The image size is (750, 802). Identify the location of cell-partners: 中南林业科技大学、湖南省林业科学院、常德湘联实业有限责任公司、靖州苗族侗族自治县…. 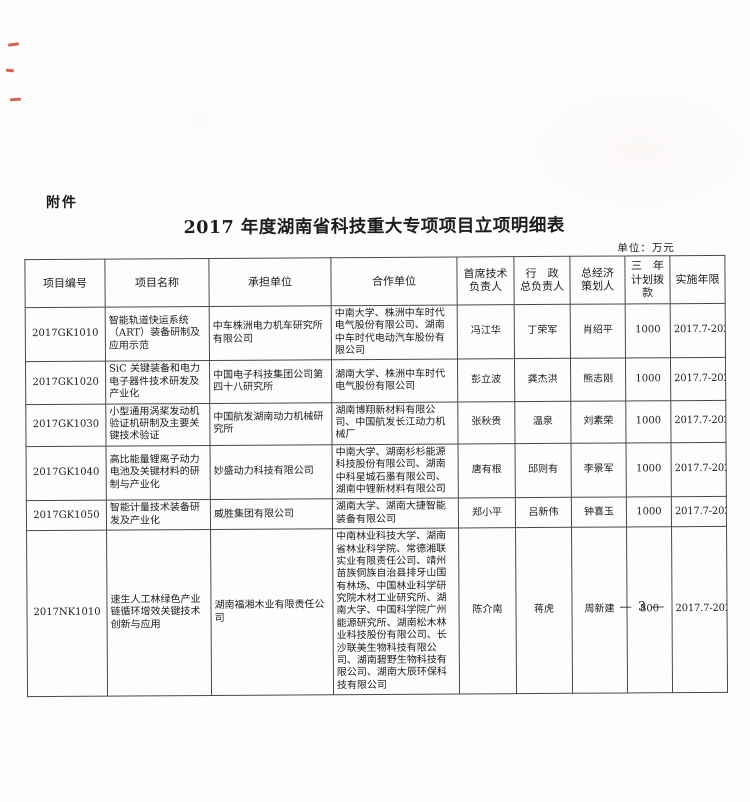
(396, 611).